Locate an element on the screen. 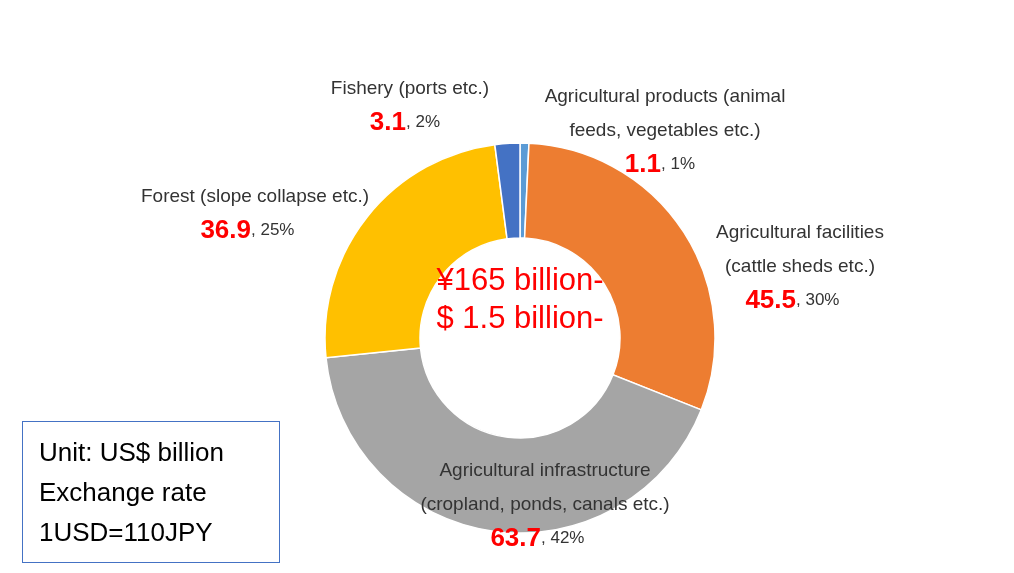 This screenshot has height=573, width=1014. text: 1USD=110JPY is located at coordinates (126, 532).